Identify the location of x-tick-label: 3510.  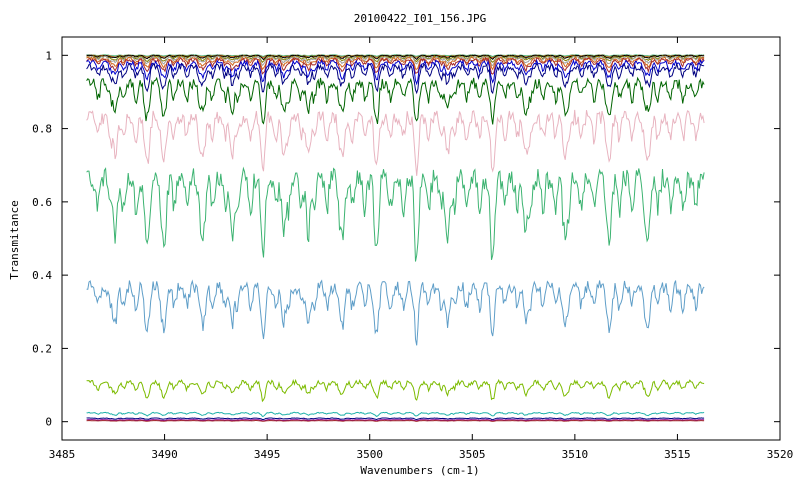
(575, 454).